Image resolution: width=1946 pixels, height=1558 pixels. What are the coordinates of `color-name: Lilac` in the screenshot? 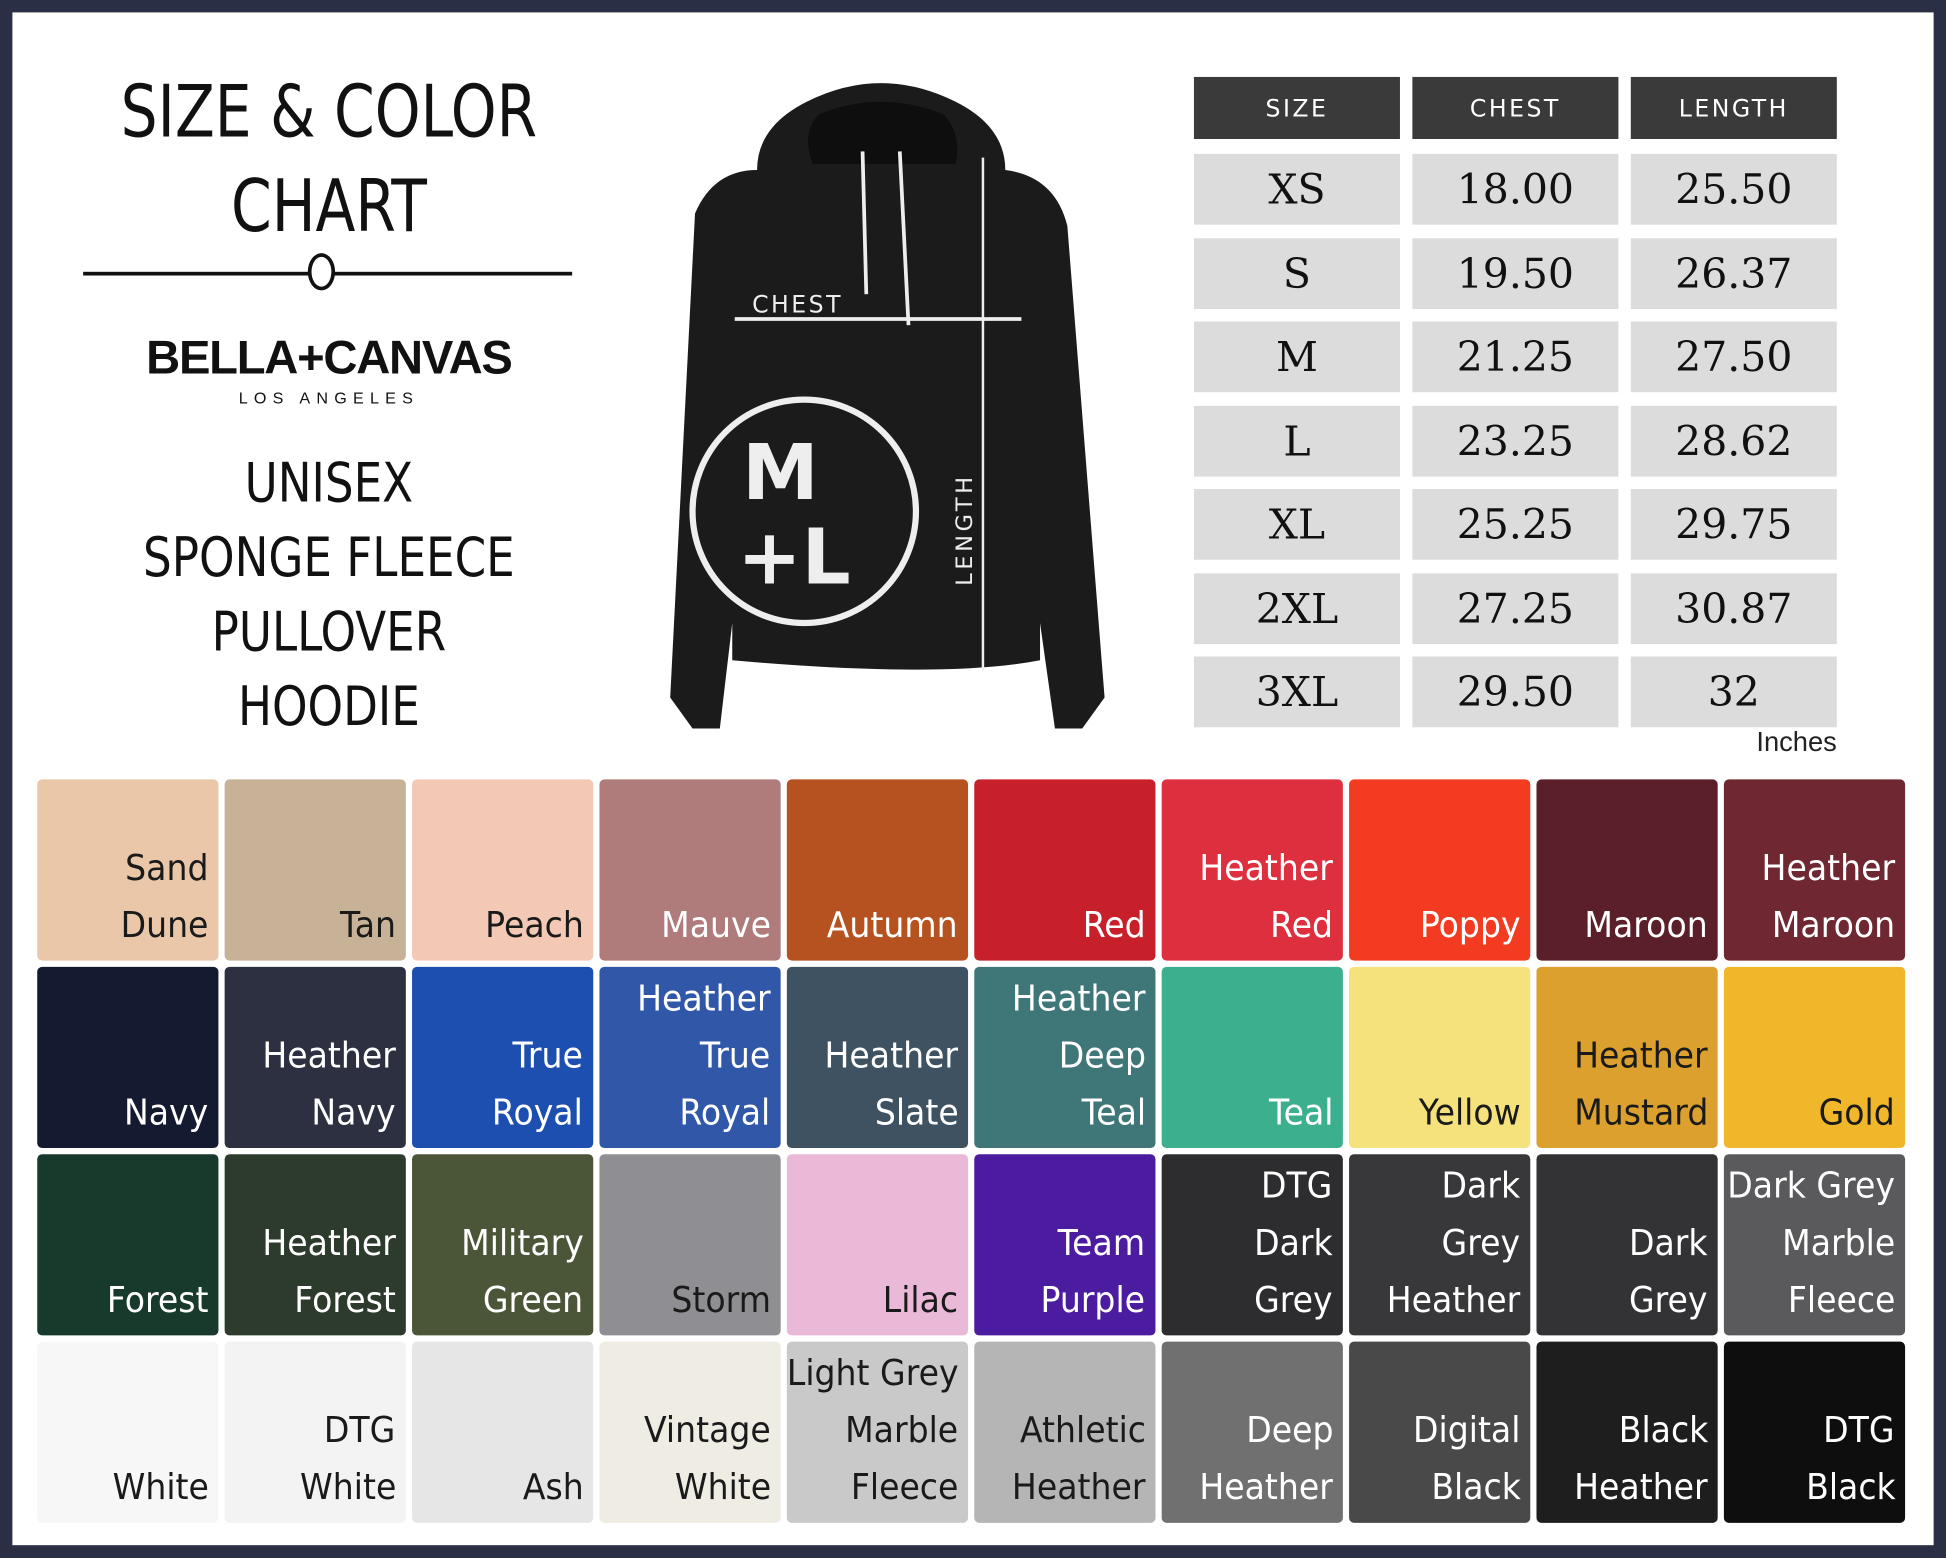 It's located at (920, 1299).